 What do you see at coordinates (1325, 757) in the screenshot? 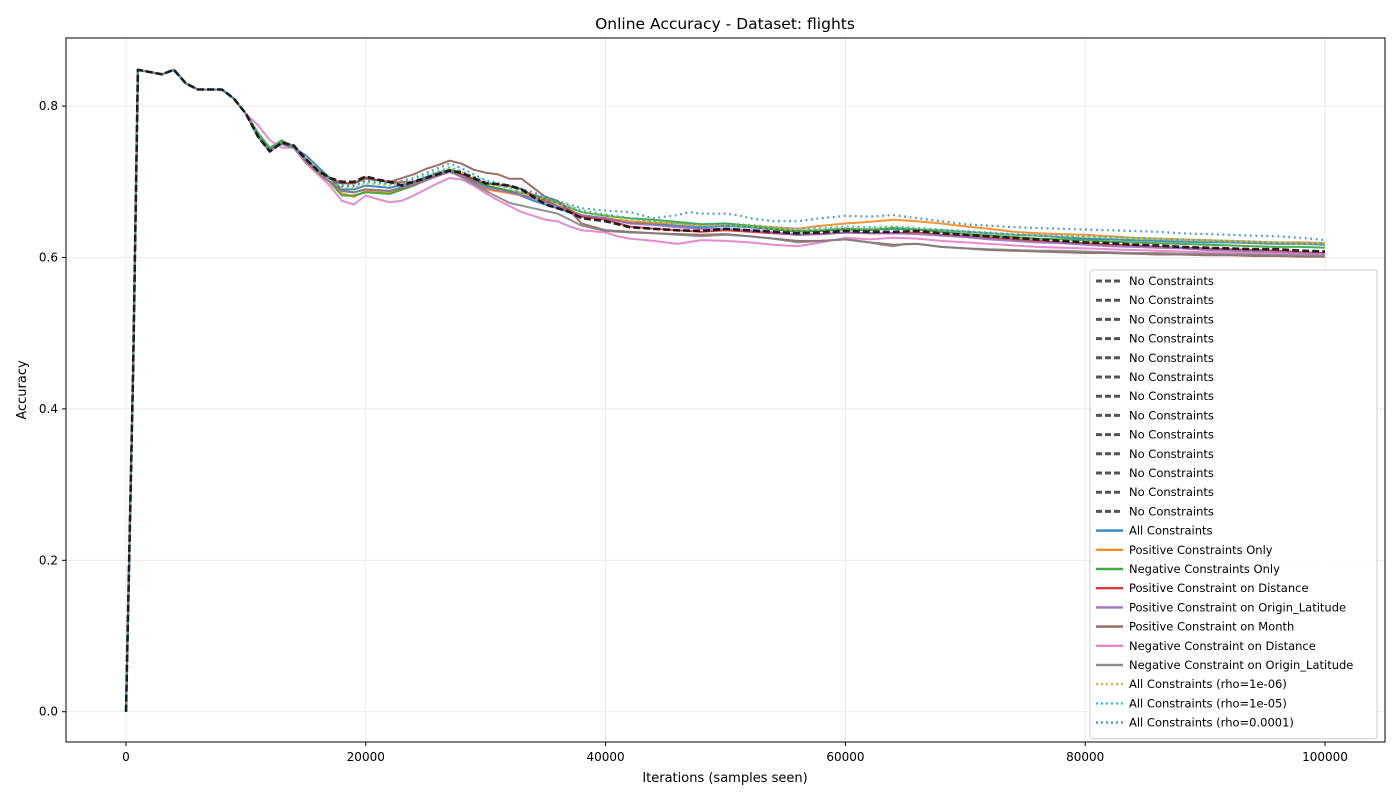
I see `x-tick-label: 100000` at bounding box center [1325, 757].